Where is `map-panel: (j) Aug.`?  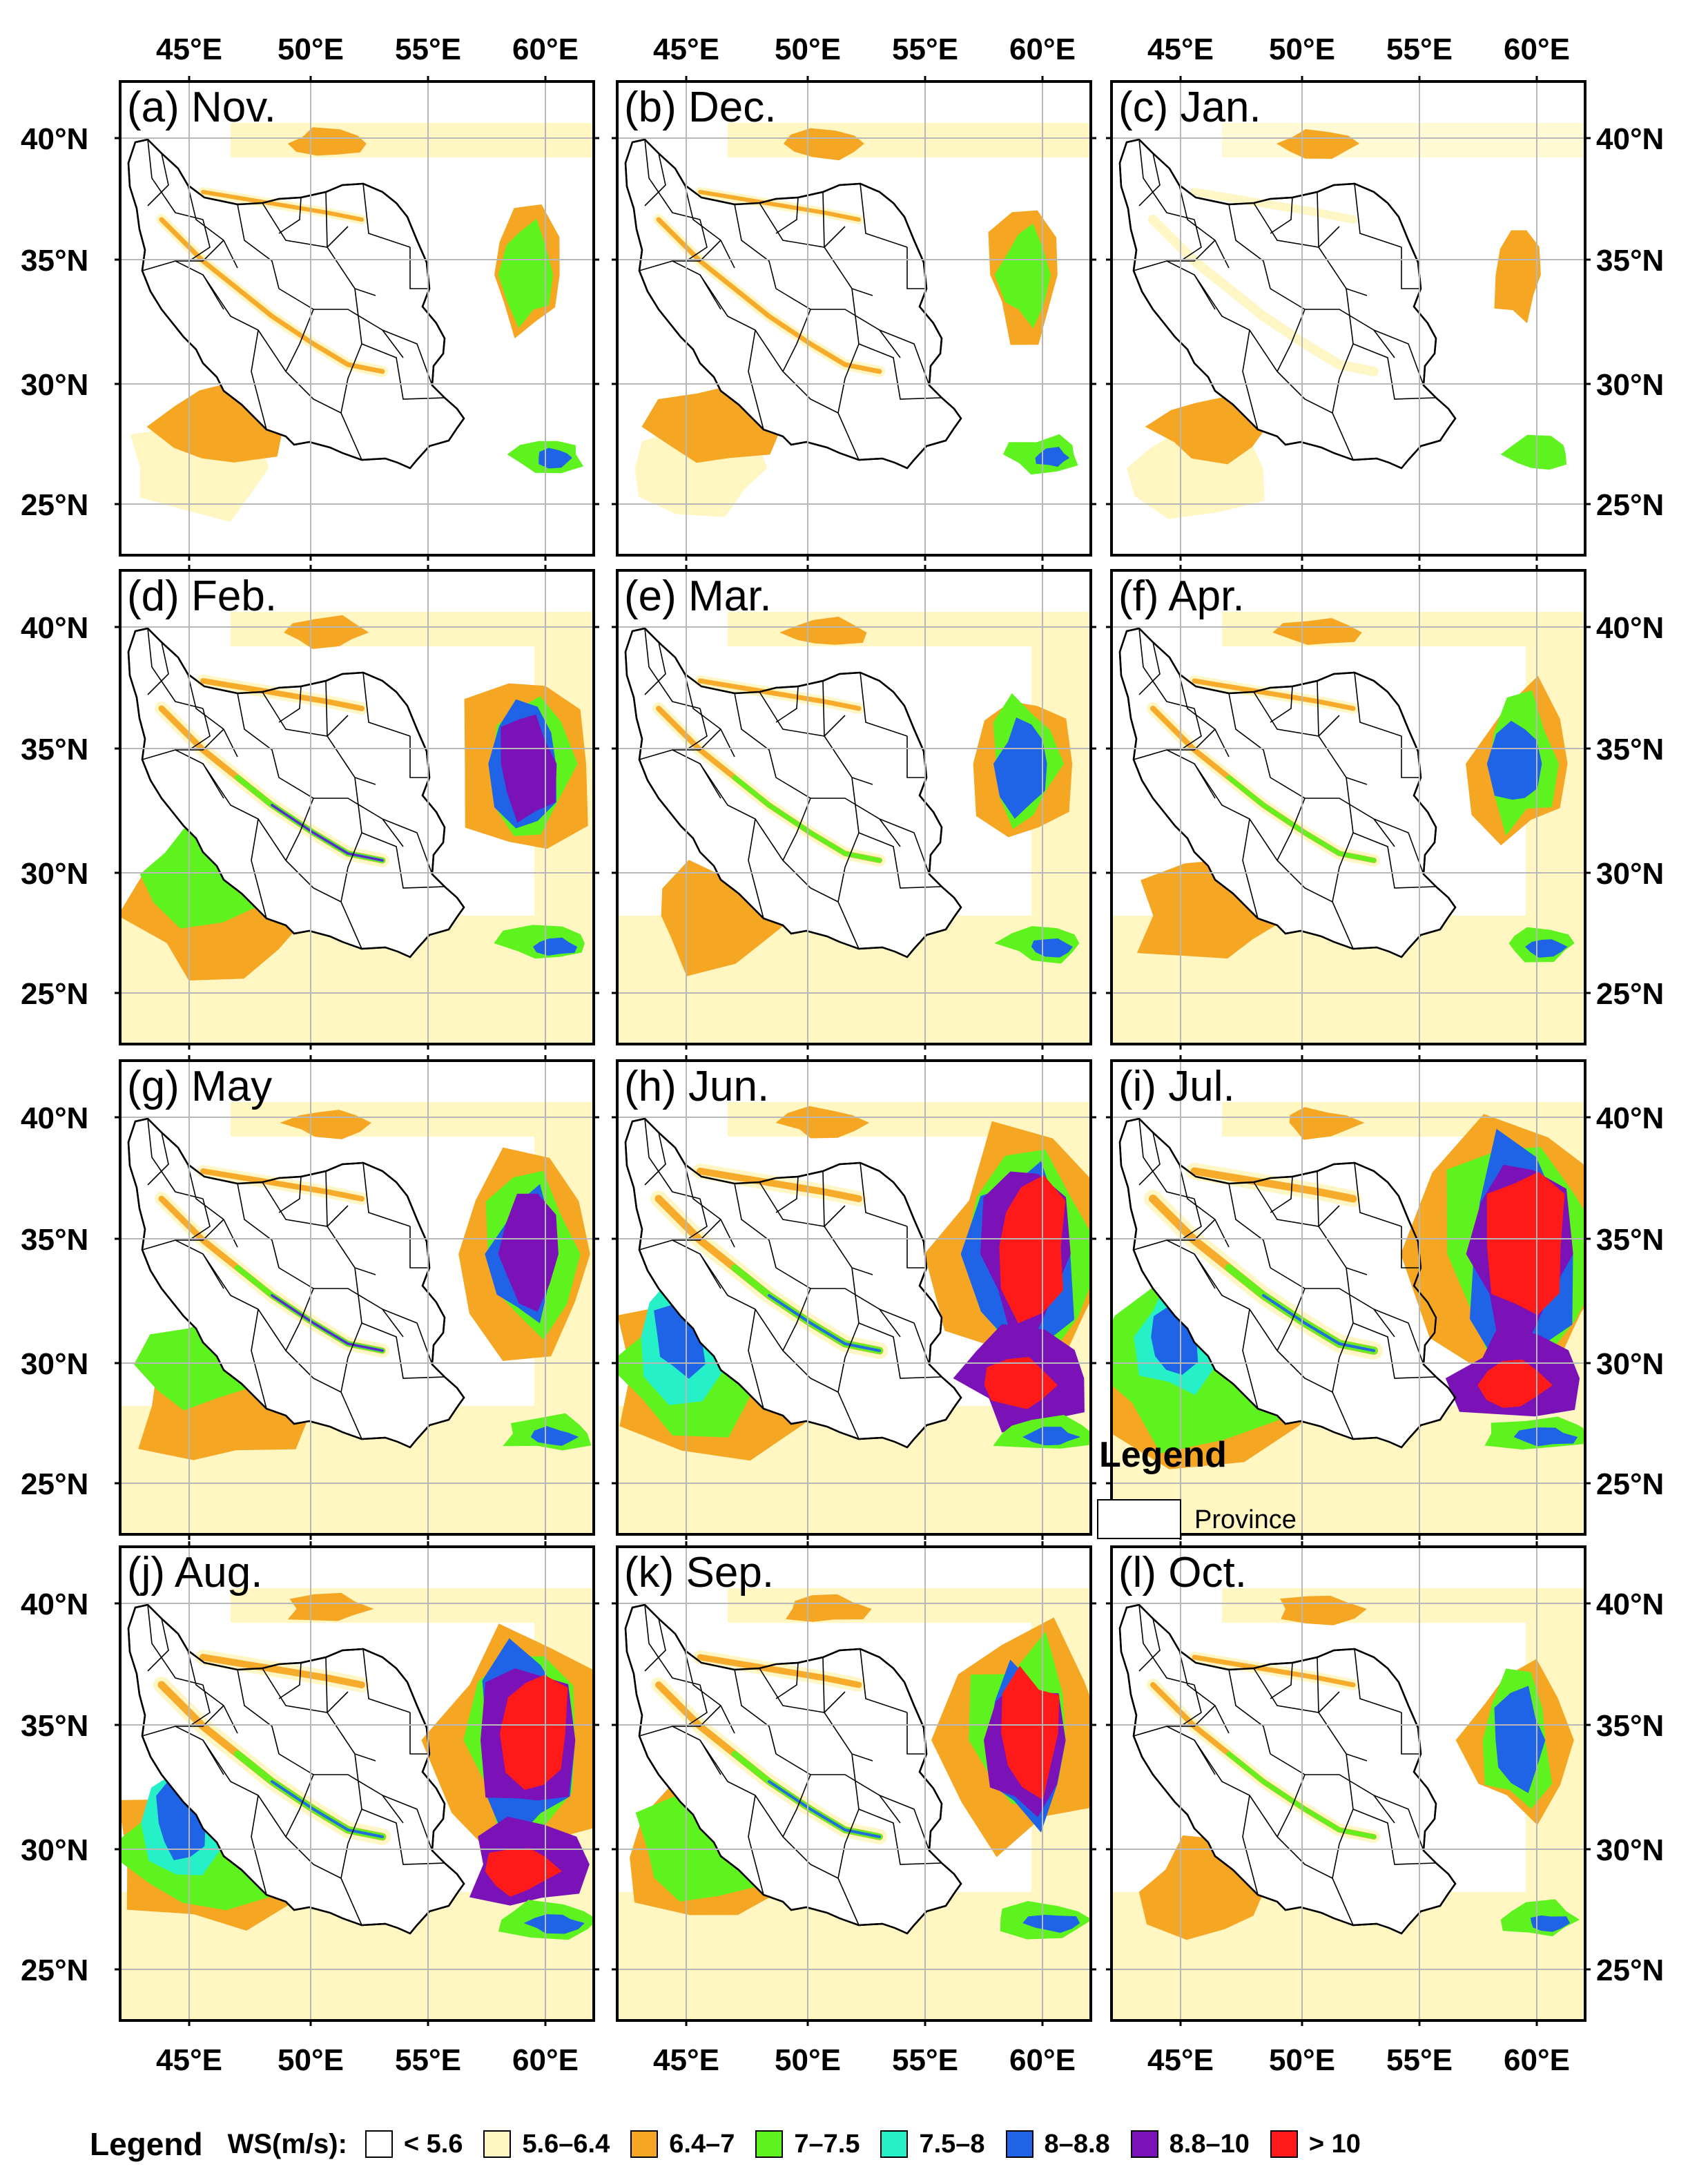 map-panel: (j) Aug. is located at coordinates (357, 1784).